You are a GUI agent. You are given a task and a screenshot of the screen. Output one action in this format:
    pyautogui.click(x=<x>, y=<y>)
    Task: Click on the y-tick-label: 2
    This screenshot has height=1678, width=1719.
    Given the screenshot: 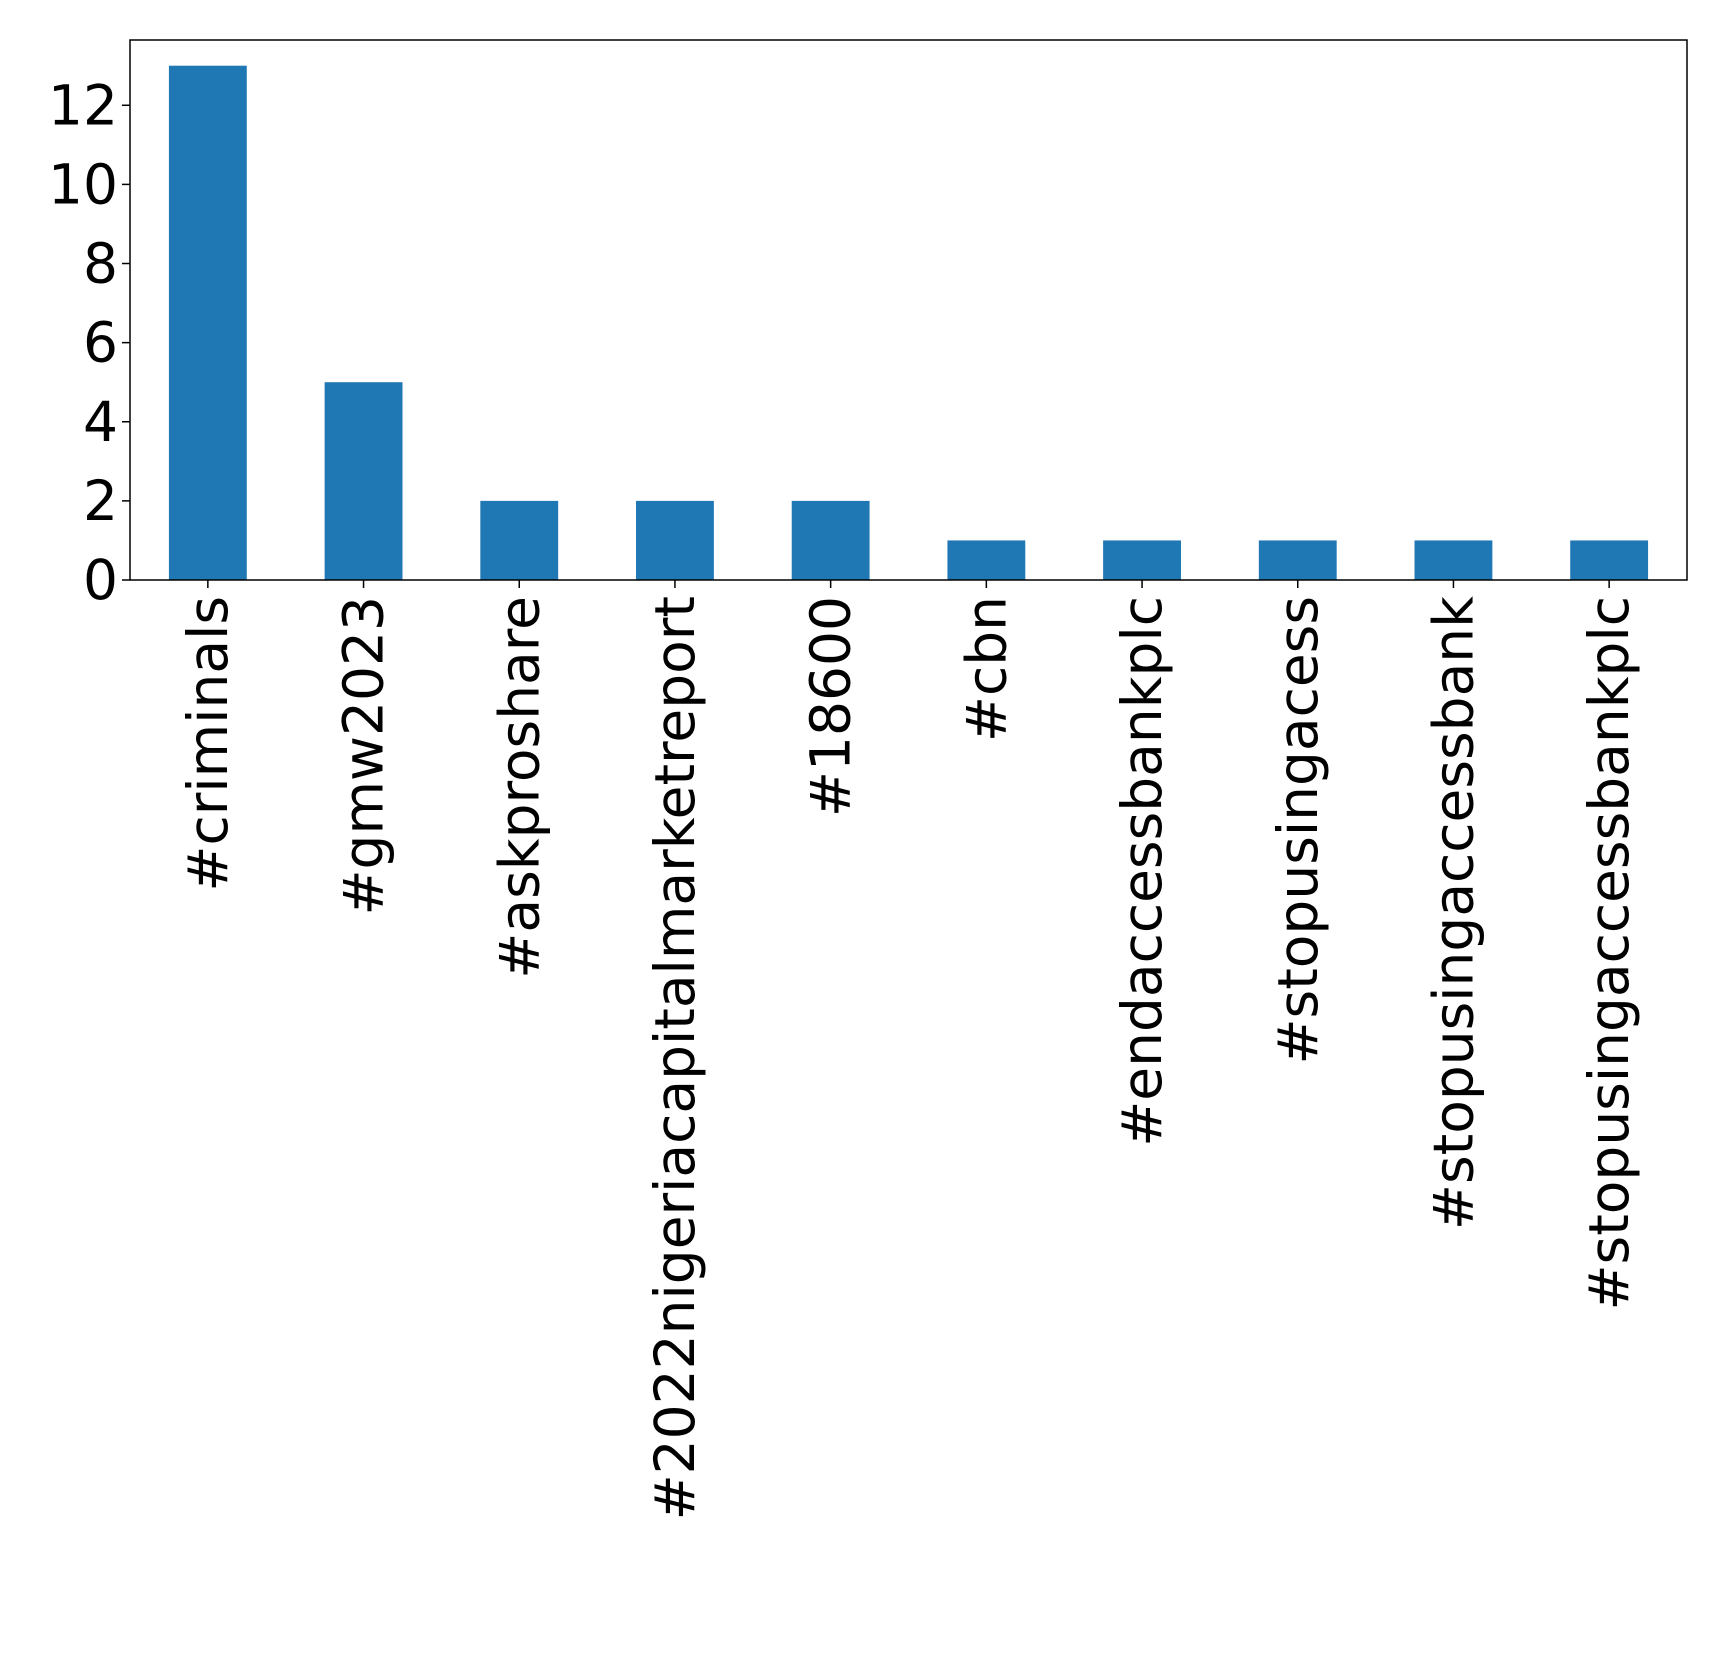 What is the action you would take?
    pyautogui.click(x=100, y=501)
    